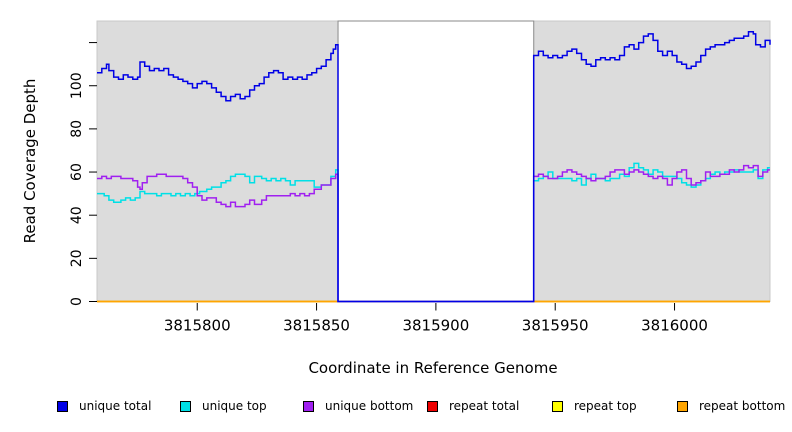 Image resolution: width=792 pixels, height=432 pixels. What do you see at coordinates (674, 326) in the screenshot?
I see `x-tick-label: 3816000` at bounding box center [674, 326].